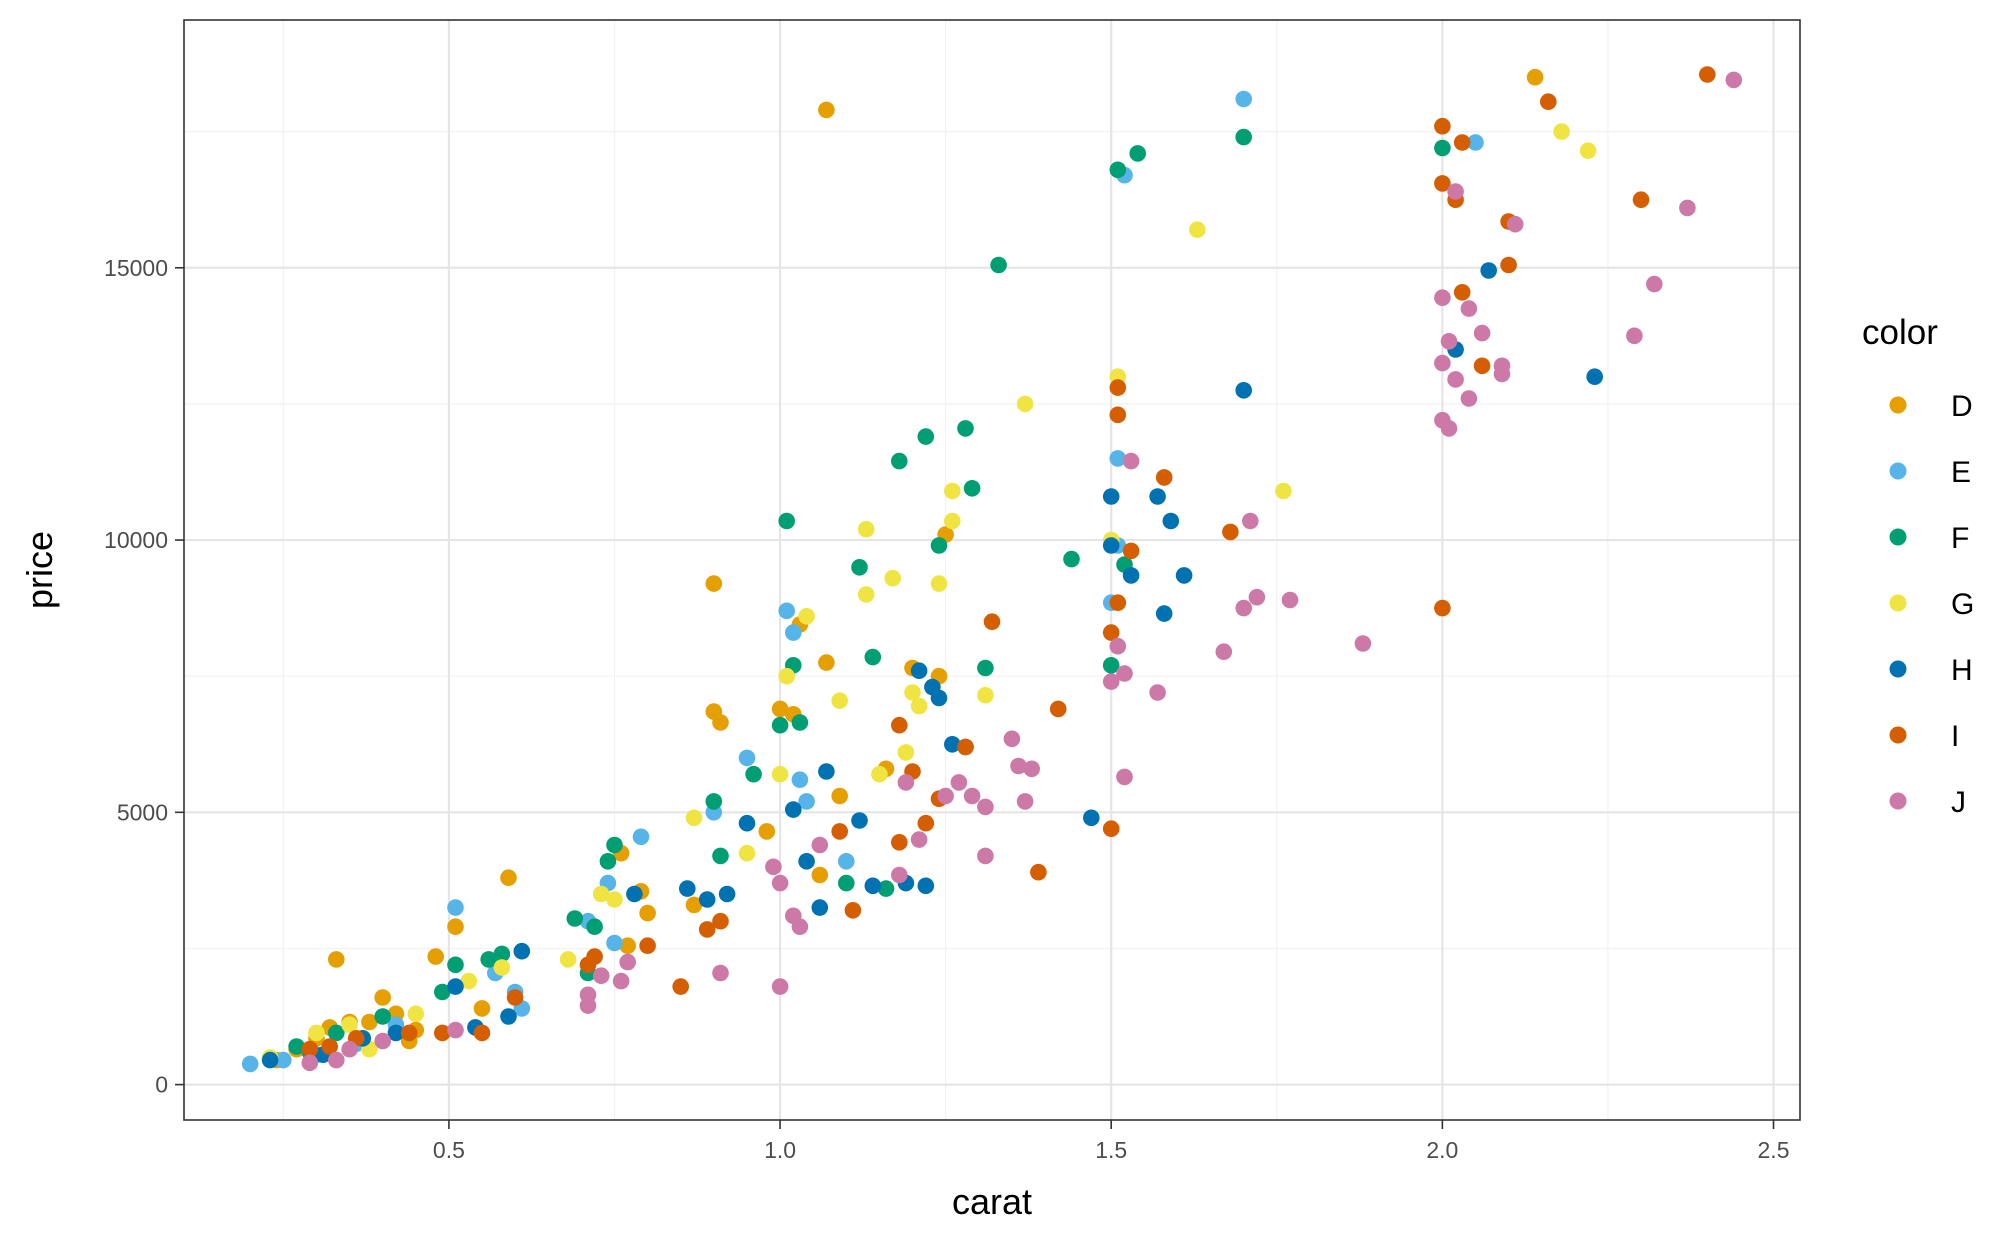  Describe the element at coordinates (1962, 406) in the screenshot. I see `legend-label-d: D` at that location.